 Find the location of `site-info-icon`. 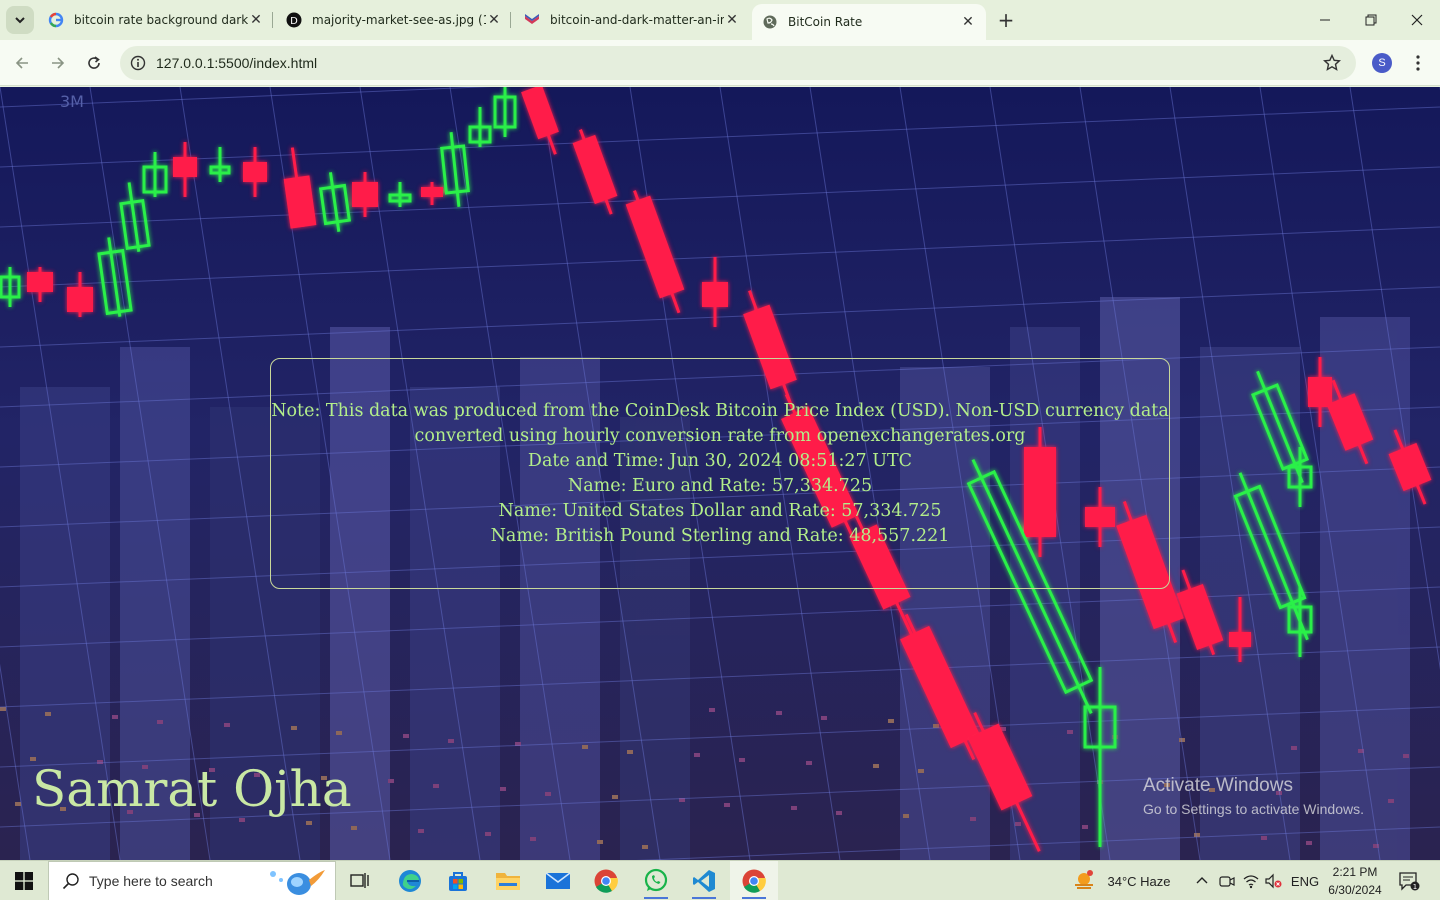

site-info-icon is located at coordinates (138, 63).